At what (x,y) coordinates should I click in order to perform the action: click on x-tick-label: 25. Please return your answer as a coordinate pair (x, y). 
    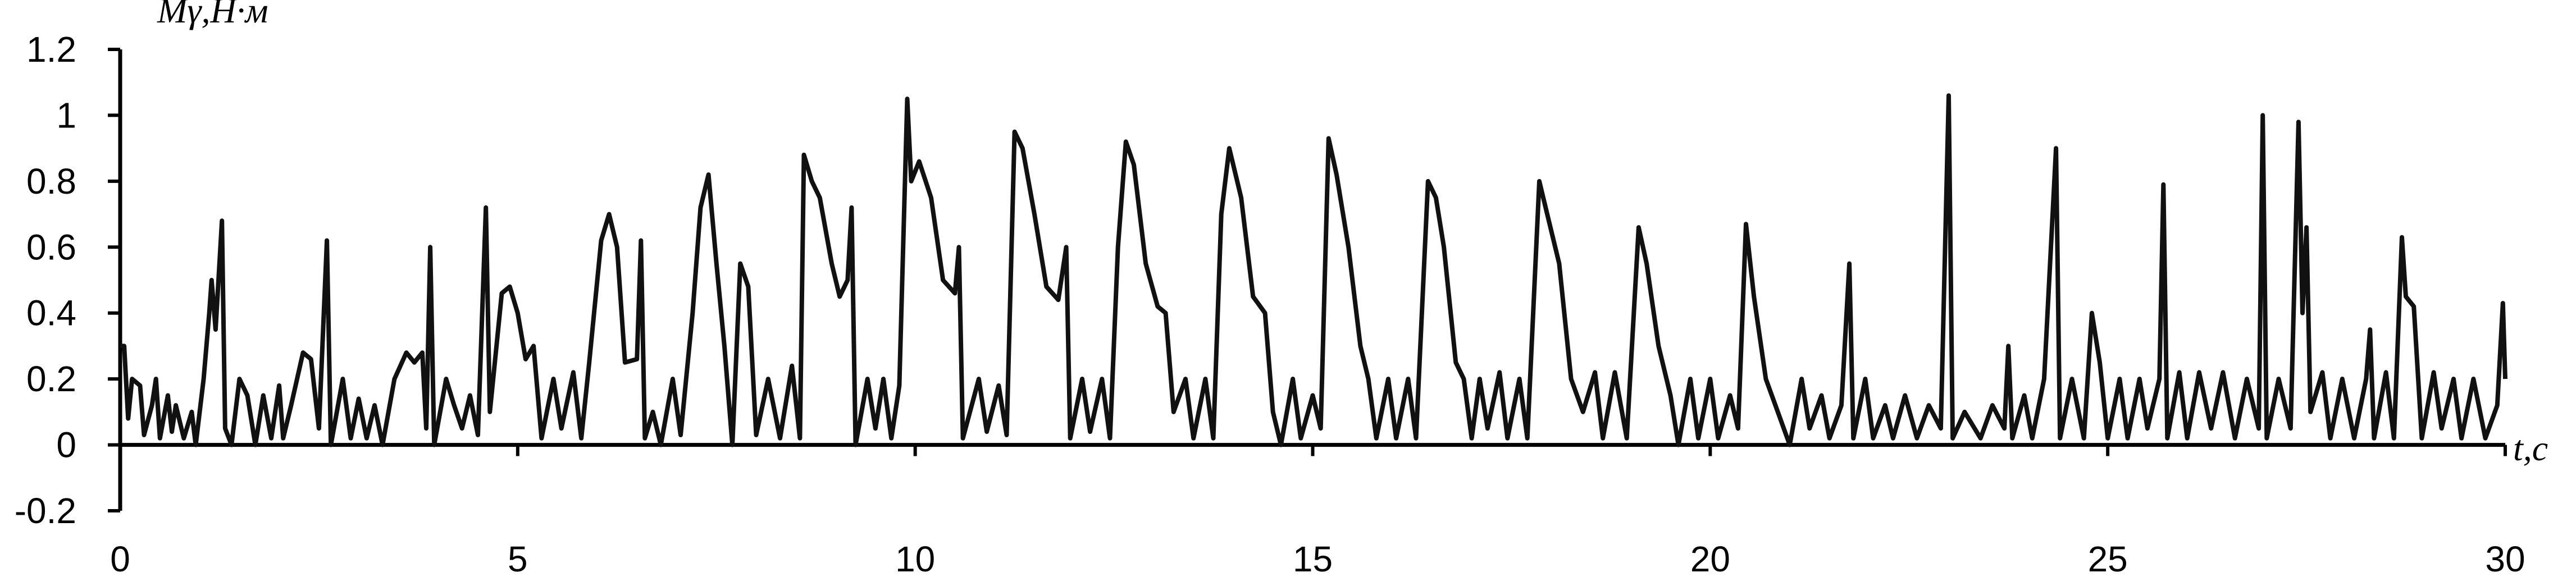
    Looking at the image, I should click on (2108, 558).